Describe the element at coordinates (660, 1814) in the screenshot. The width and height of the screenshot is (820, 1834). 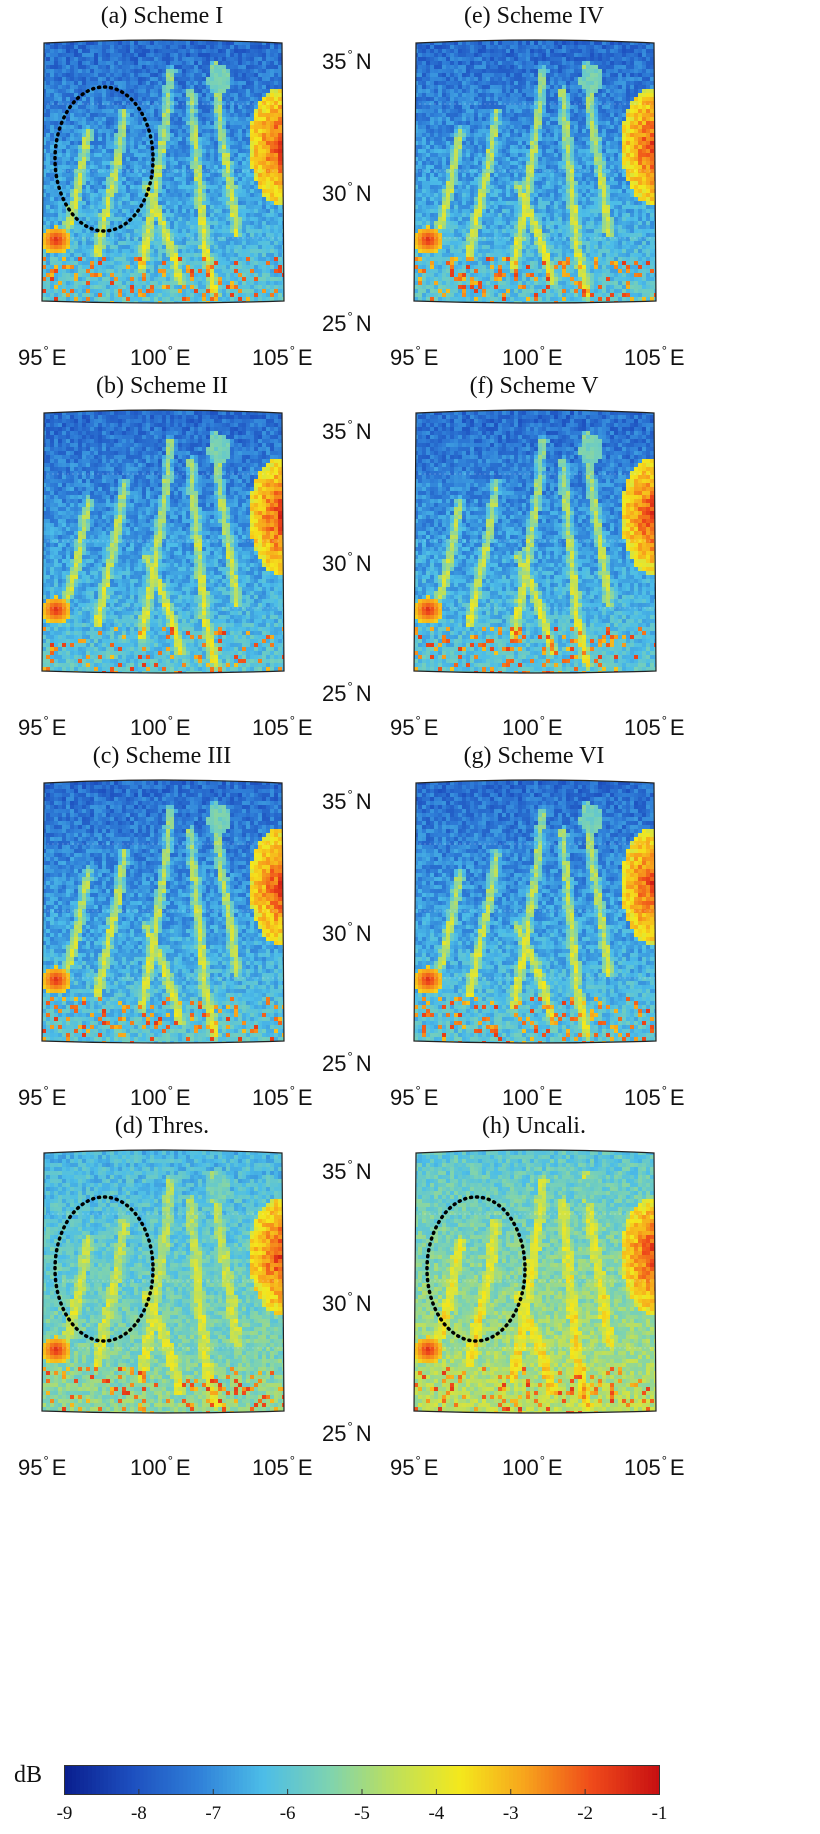
I see `colorbar-tick-label: -1` at that location.